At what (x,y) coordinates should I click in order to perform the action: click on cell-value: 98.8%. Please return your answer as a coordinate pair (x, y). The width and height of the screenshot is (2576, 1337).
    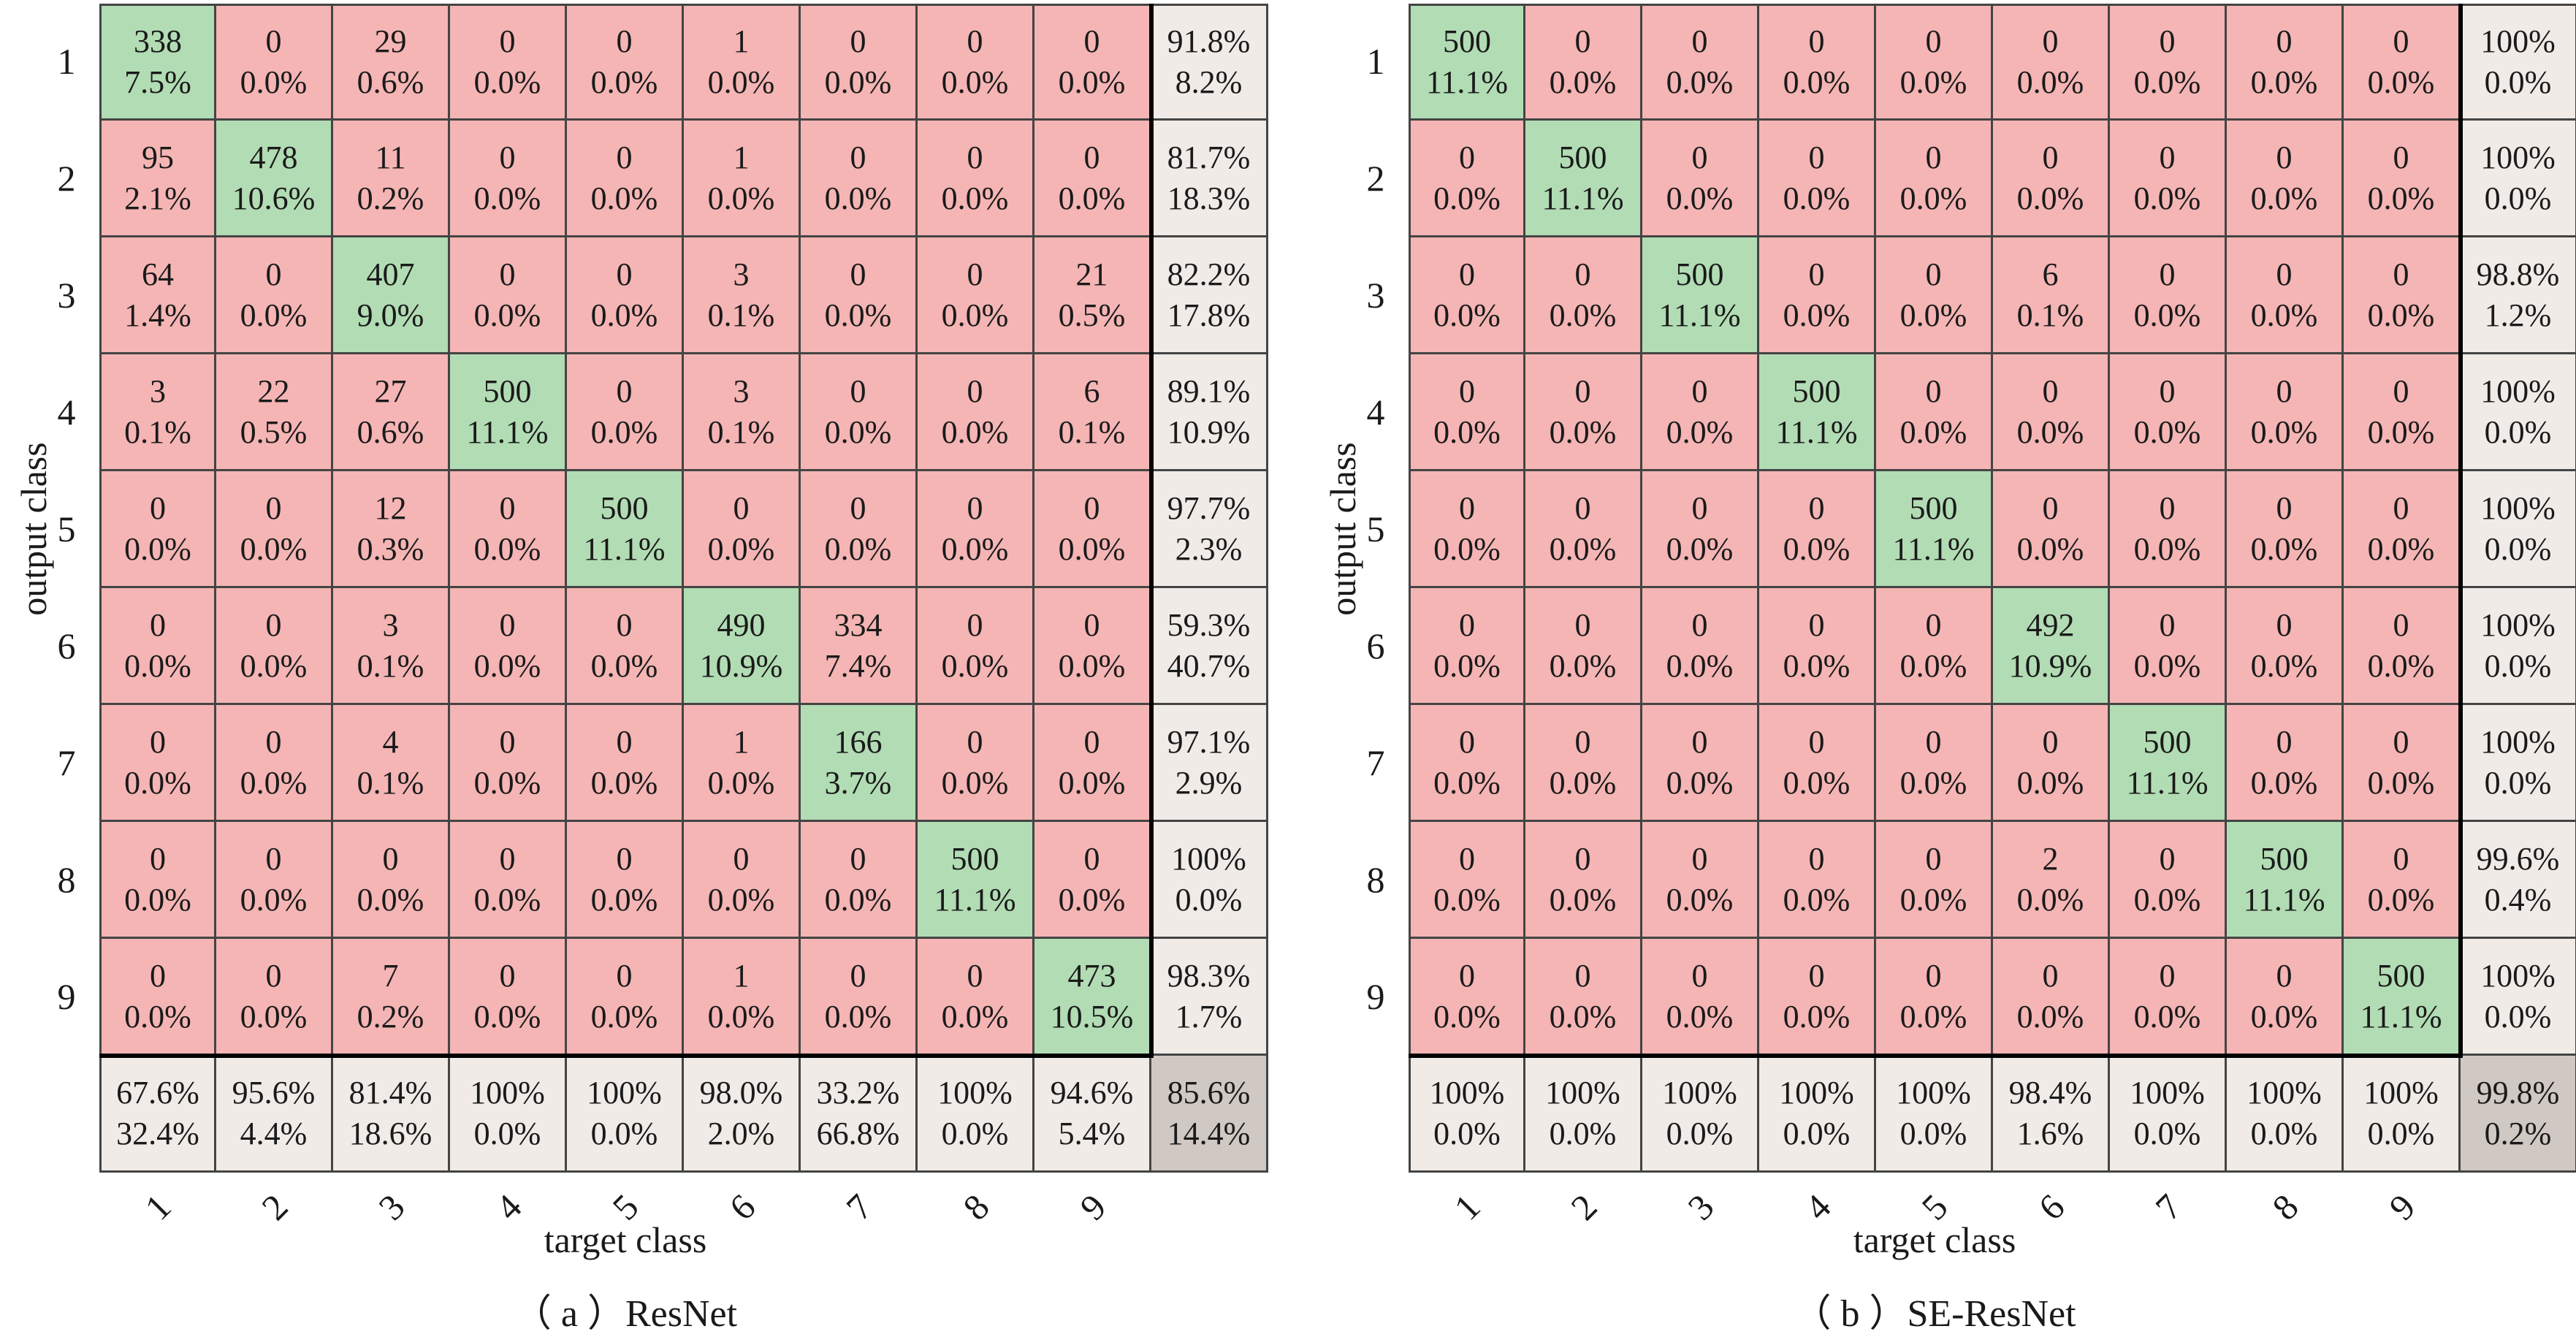
    Looking at the image, I should click on (2518, 274).